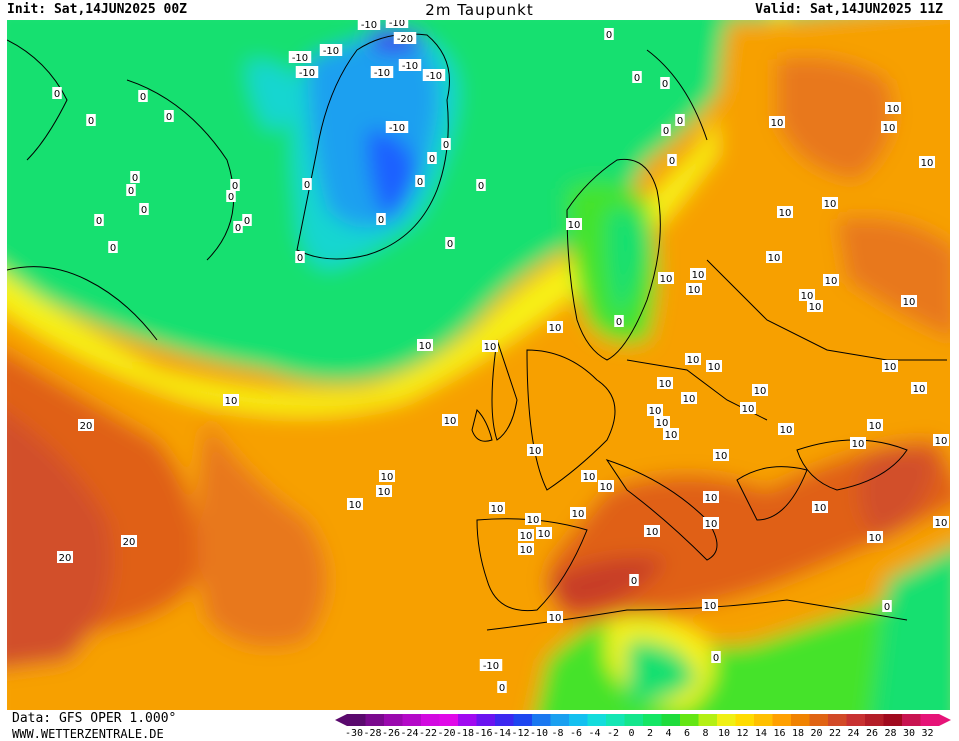 The image size is (959, 741). I want to click on legend-tick: 24, so click(853, 733).